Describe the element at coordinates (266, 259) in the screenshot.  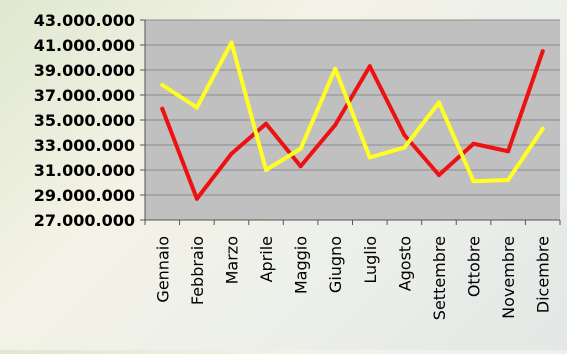
I see `x-tick-label: Aprile` at that location.